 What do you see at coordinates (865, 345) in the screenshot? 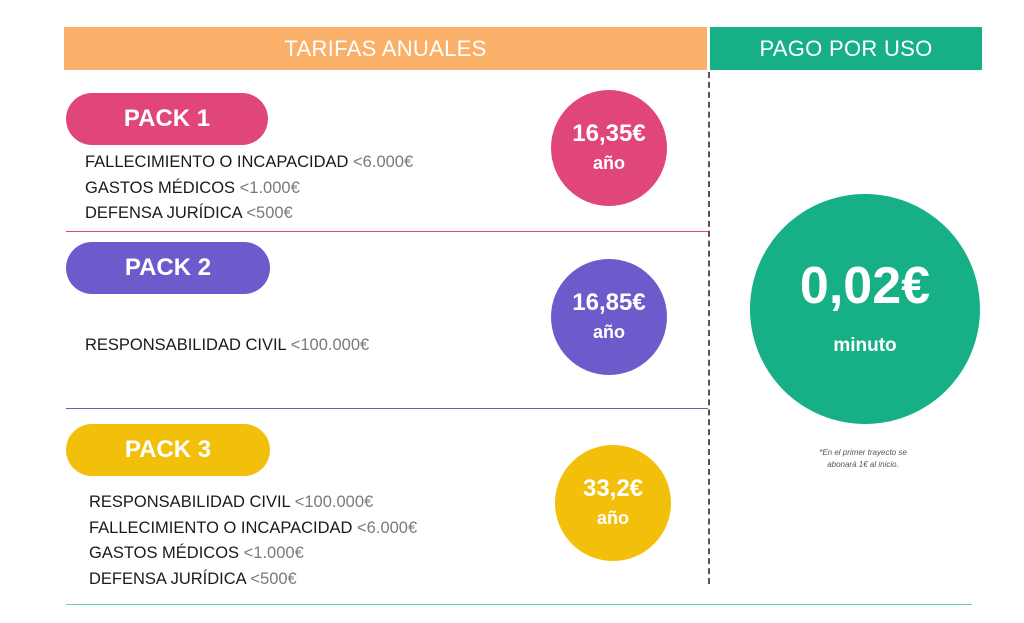
I see `usage-unit: minuto` at bounding box center [865, 345].